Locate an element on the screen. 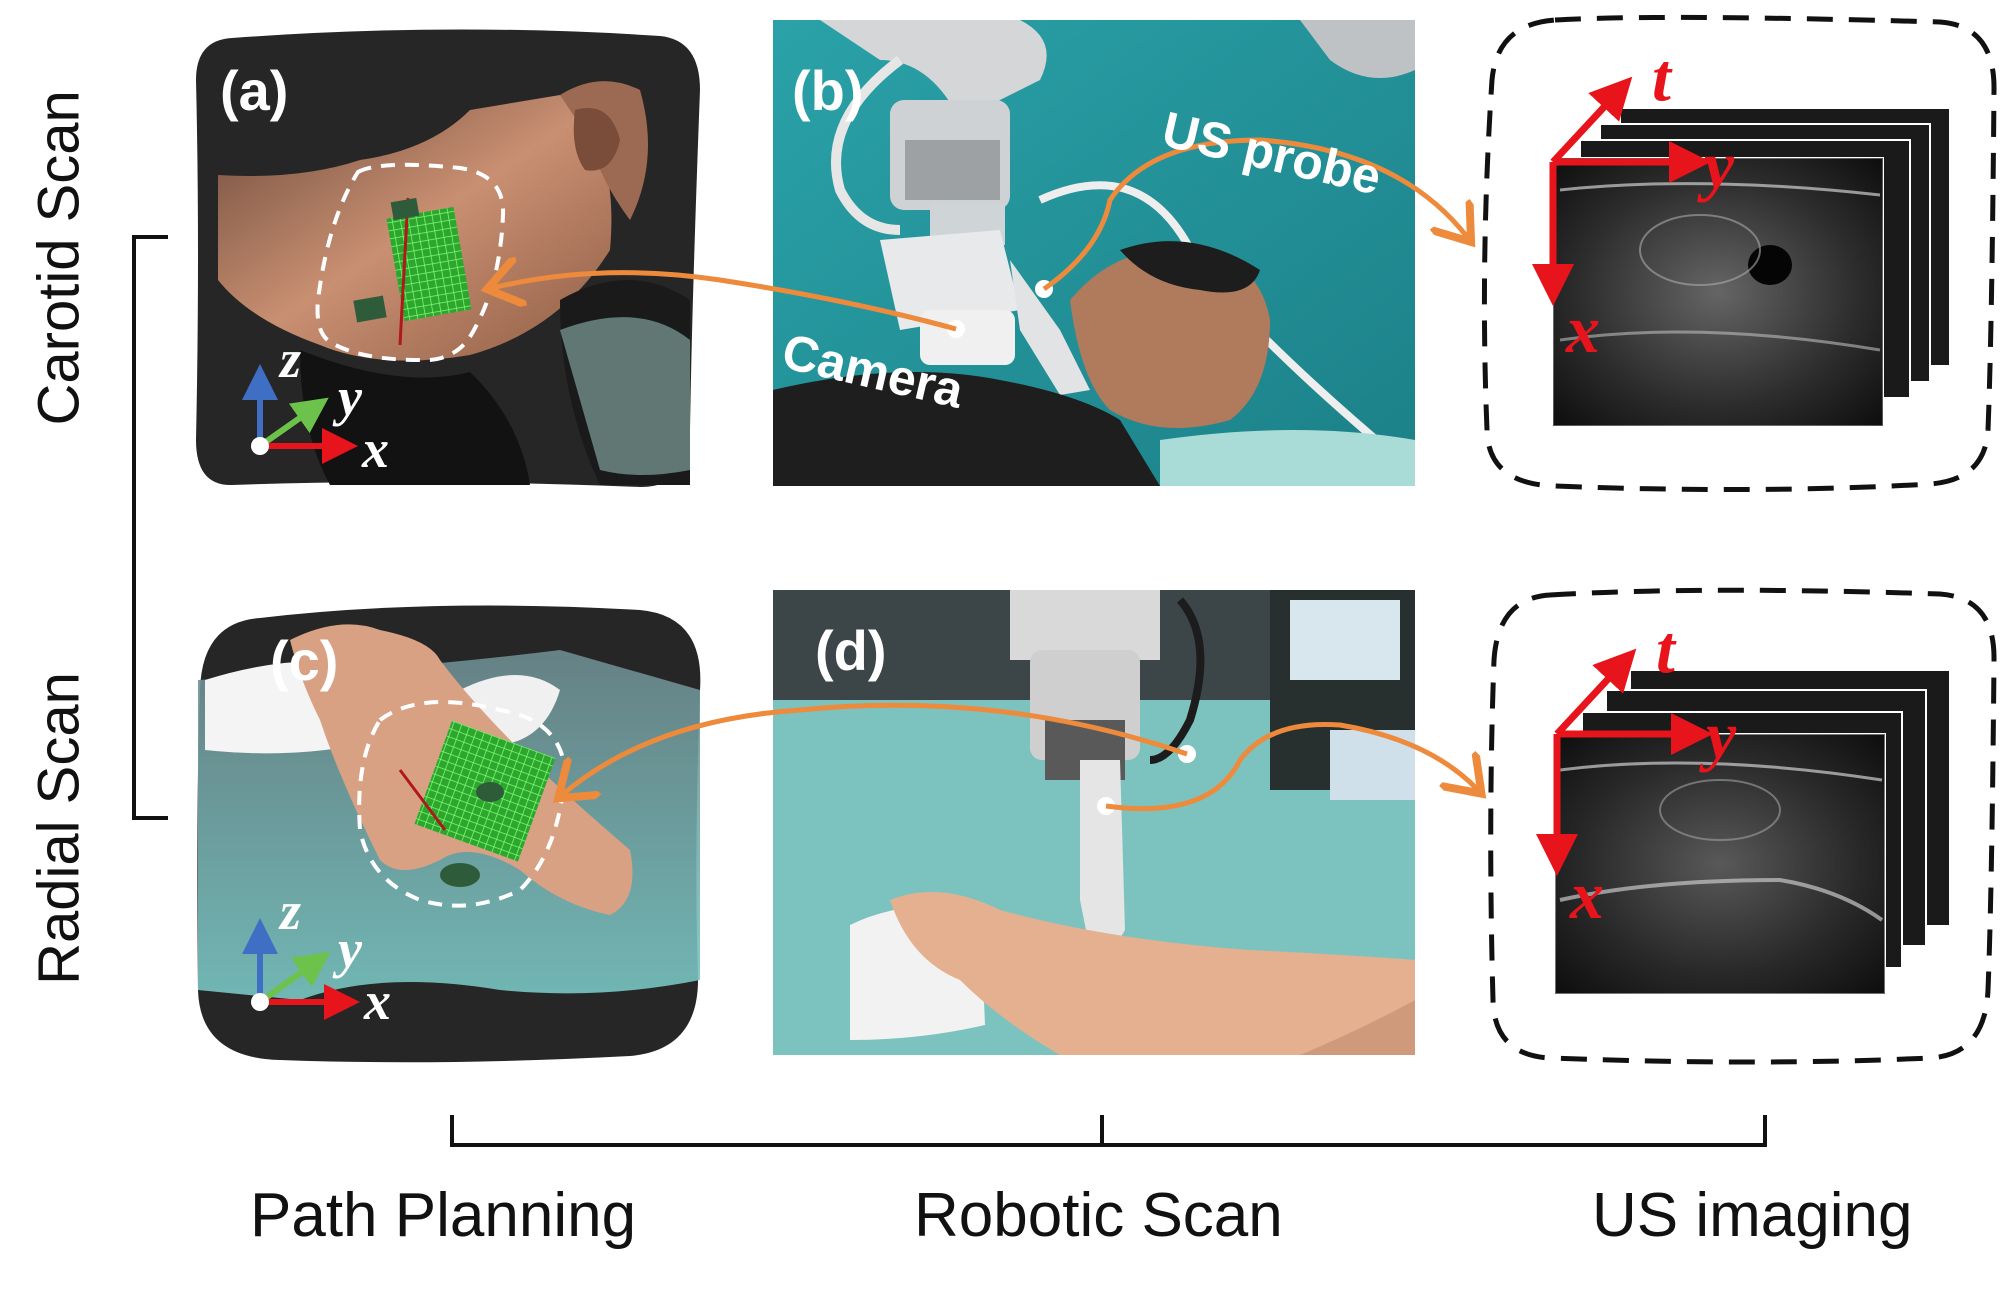  axis-t-label-us-bottom: t is located at coordinates (1665, 649).